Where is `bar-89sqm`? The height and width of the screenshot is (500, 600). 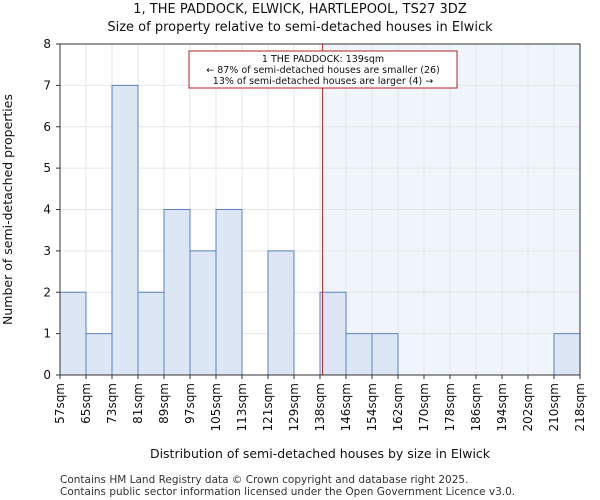 bar-89sqm is located at coordinates (177, 292).